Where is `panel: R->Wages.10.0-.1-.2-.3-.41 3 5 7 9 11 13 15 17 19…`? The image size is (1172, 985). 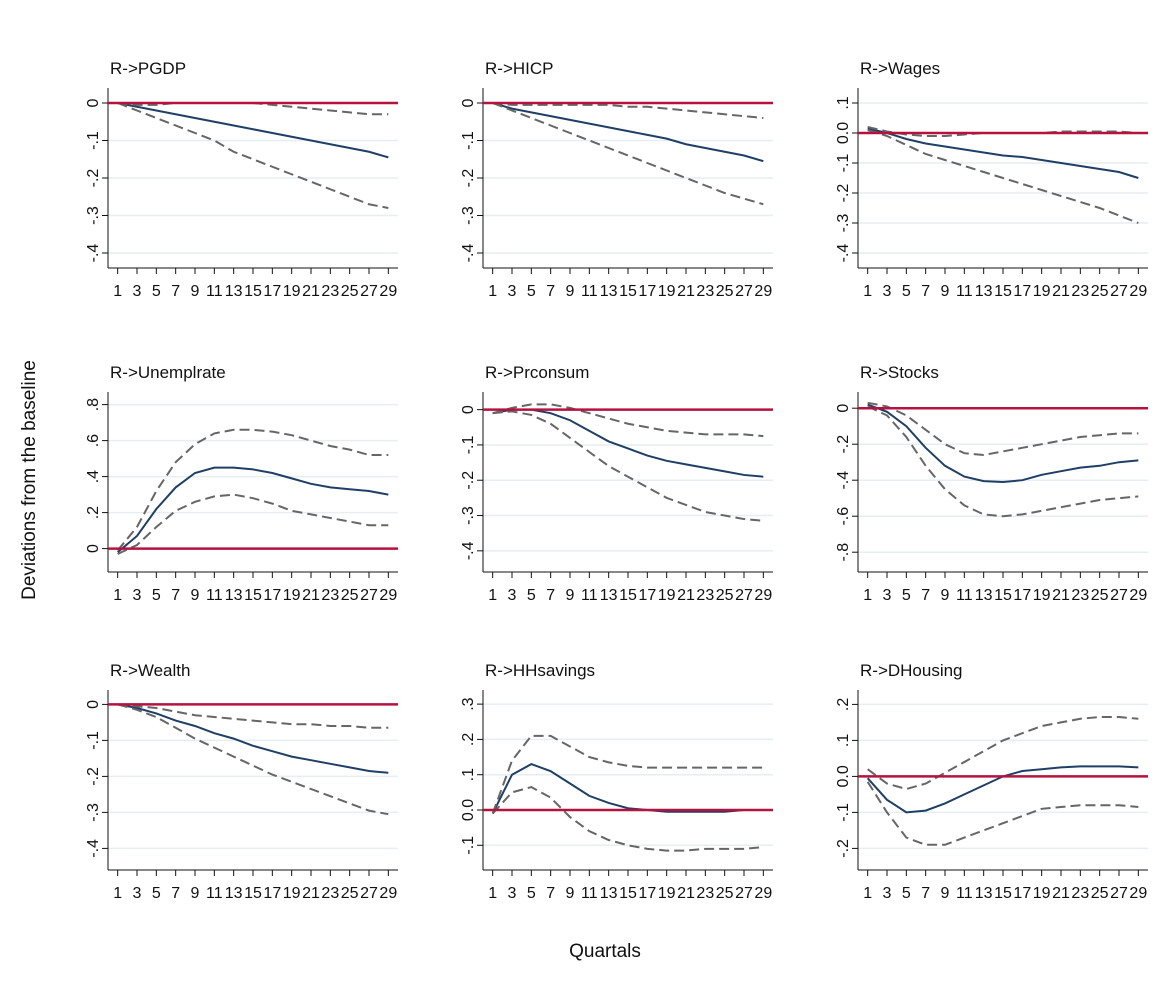 panel: R->Wages.10.0-.1-.2-.3-.41 3 5 7 9 11 13 15 17 19… is located at coordinates (991, 179).